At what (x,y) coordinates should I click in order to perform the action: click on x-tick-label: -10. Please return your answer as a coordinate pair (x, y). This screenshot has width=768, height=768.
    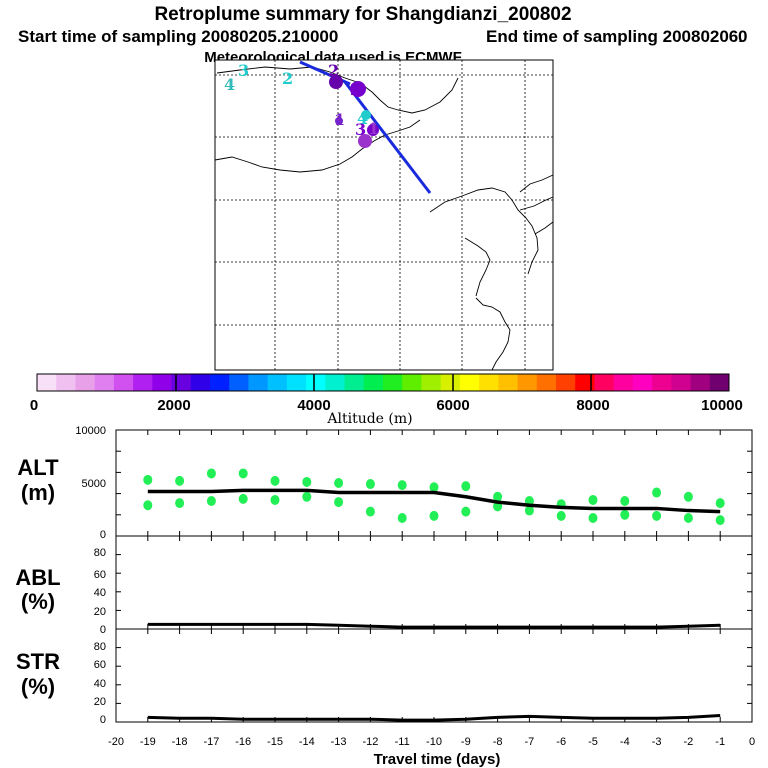
    Looking at the image, I should click on (434, 742).